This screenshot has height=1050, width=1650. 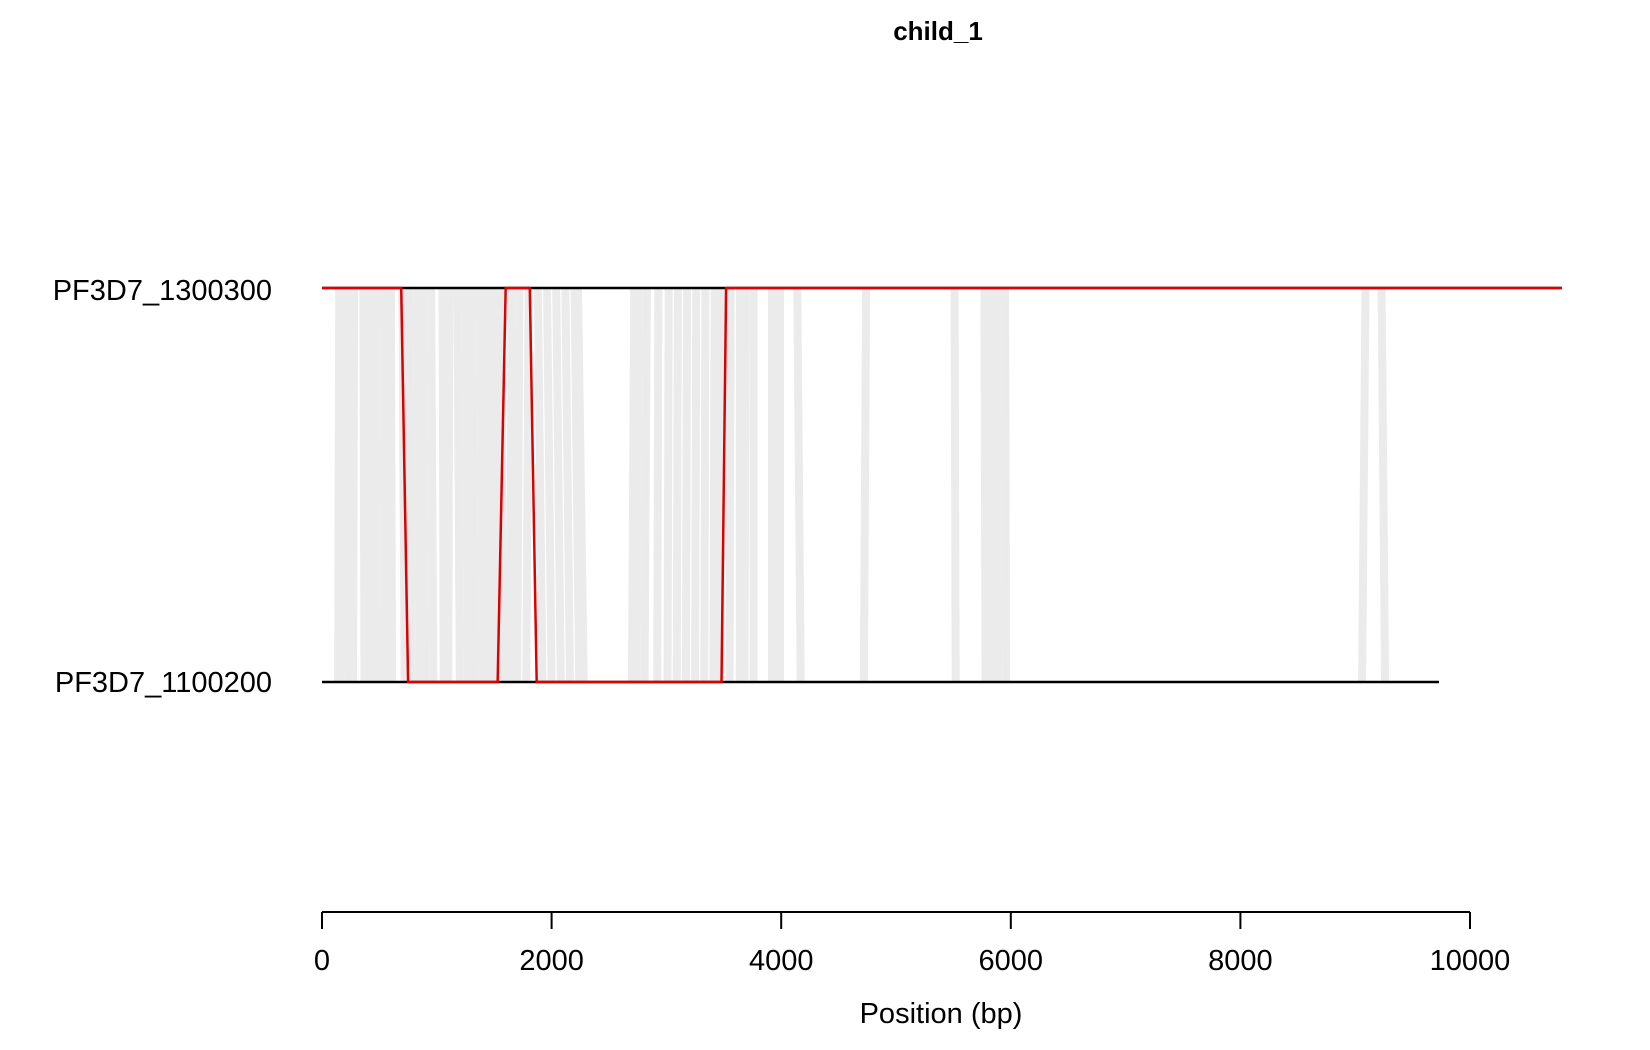 I want to click on chart-title: child_1, so click(x=938, y=31).